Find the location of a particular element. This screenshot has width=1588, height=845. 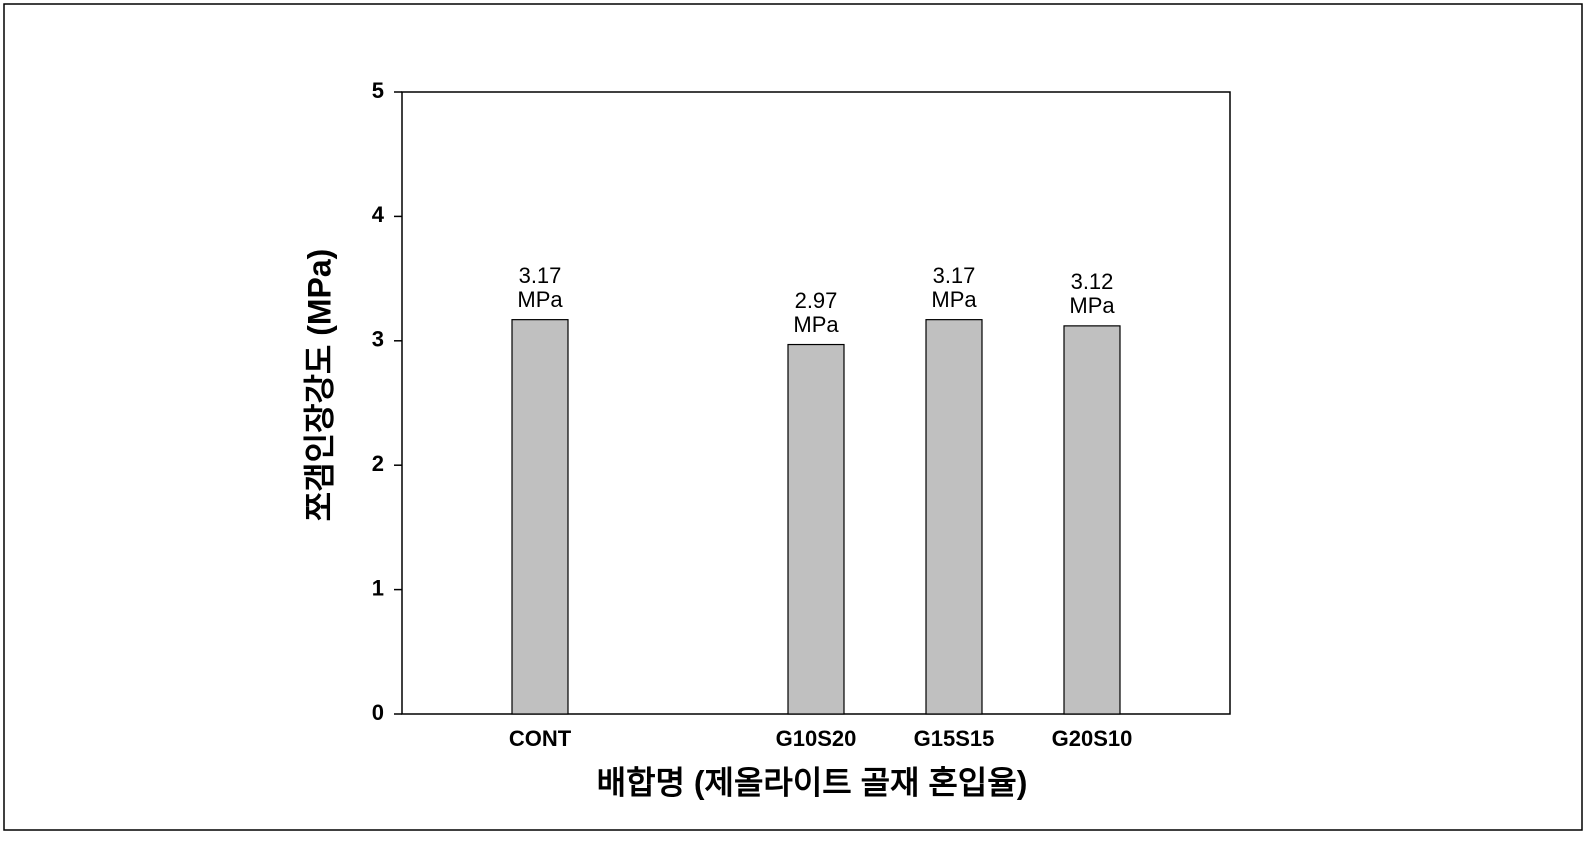

y-tick-label: 1 is located at coordinates (378, 587).